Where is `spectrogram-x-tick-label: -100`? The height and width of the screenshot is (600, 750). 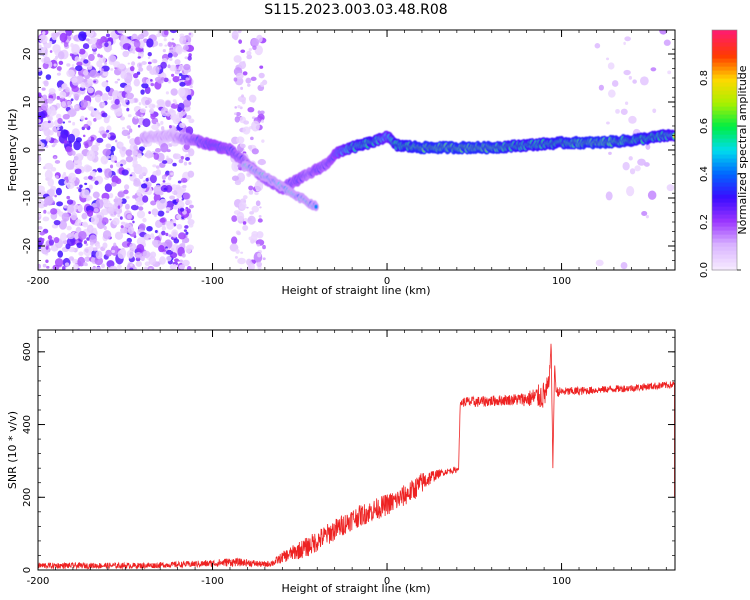
spectrogram-x-tick-label: -100 is located at coordinates (212, 281).